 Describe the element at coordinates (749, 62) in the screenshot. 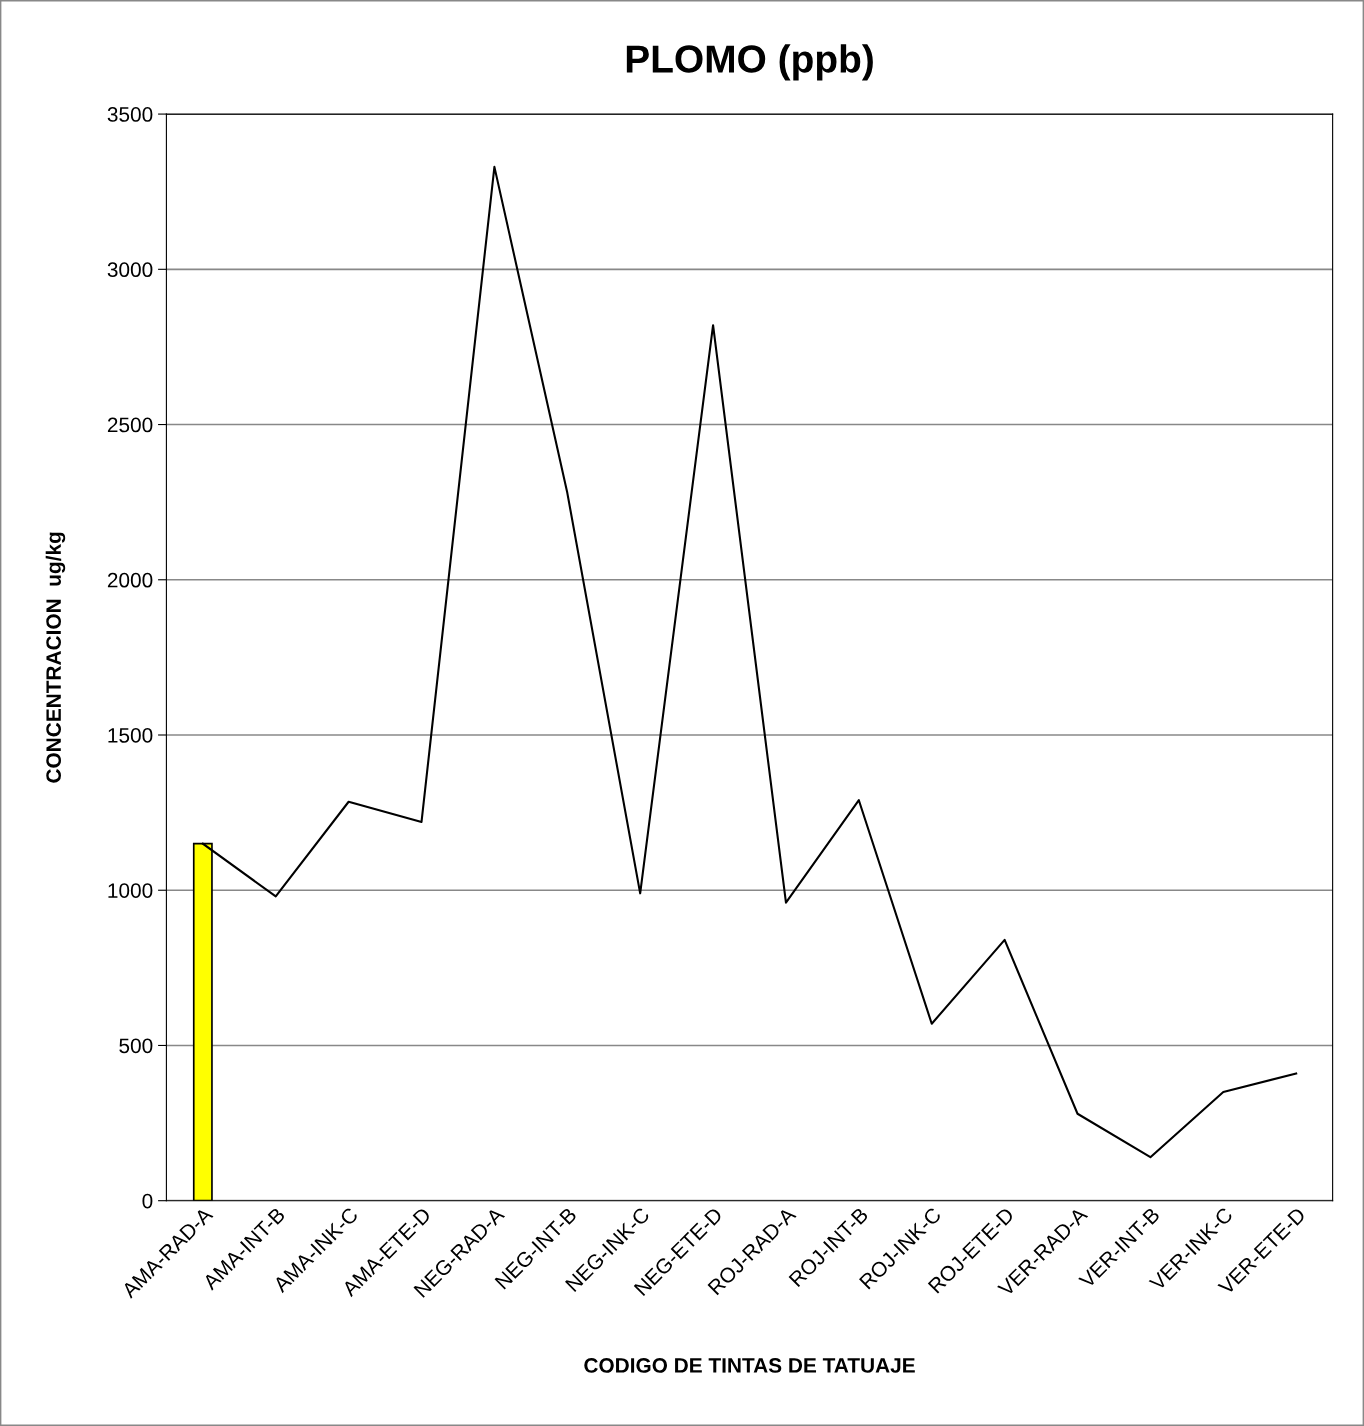

I see `chart-title: PLOMO (ppb)` at that location.